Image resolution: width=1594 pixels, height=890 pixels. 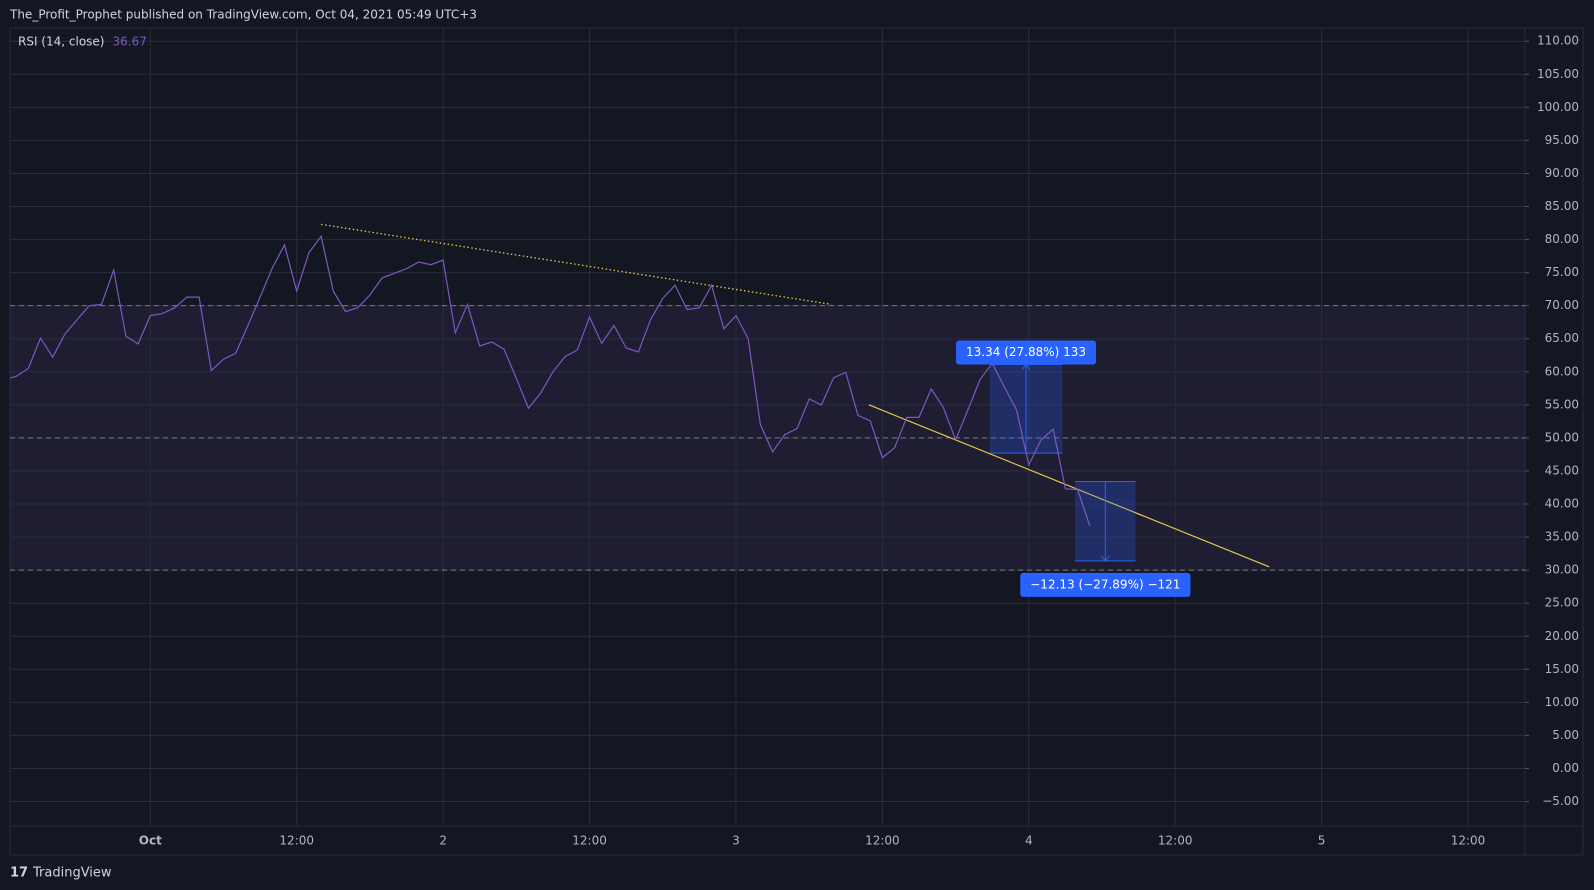 What do you see at coordinates (1562, 470) in the screenshot?
I see `y-tick-label: 45.00` at bounding box center [1562, 470].